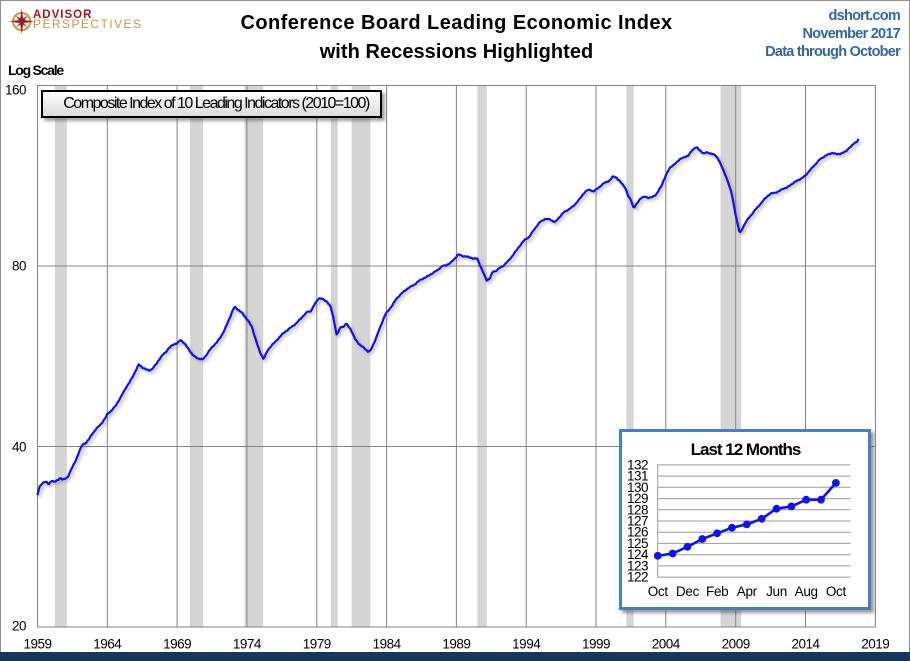  Describe the element at coordinates (666, 644) in the screenshot. I see `svg-text: 2004` at that location.